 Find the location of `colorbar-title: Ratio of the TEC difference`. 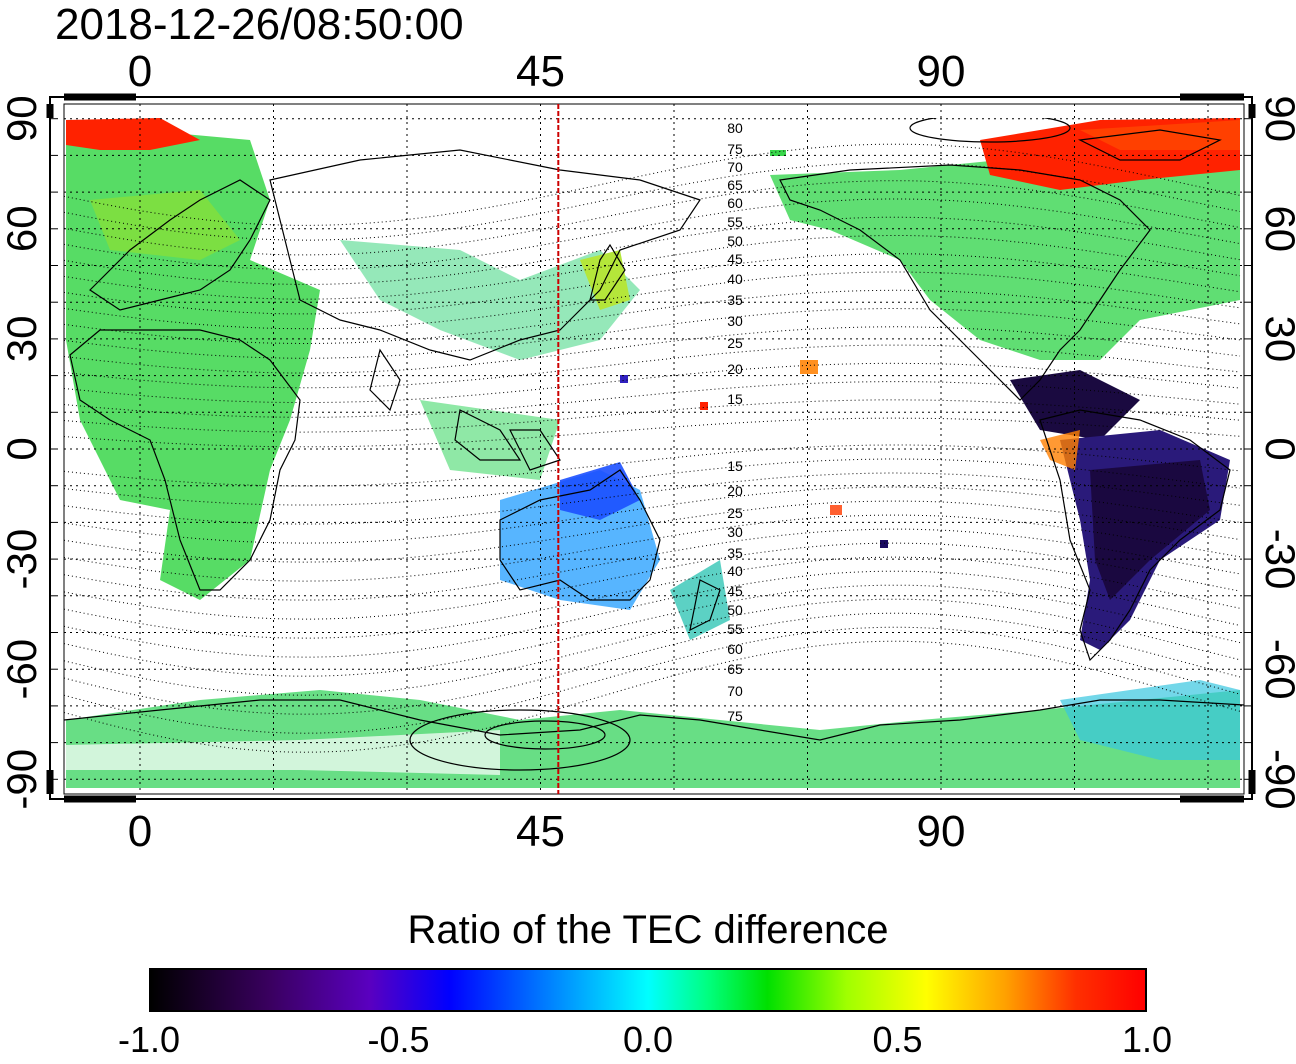

colorbar-title: Ratio of the TEC difference is located at coordinates (648, 930).